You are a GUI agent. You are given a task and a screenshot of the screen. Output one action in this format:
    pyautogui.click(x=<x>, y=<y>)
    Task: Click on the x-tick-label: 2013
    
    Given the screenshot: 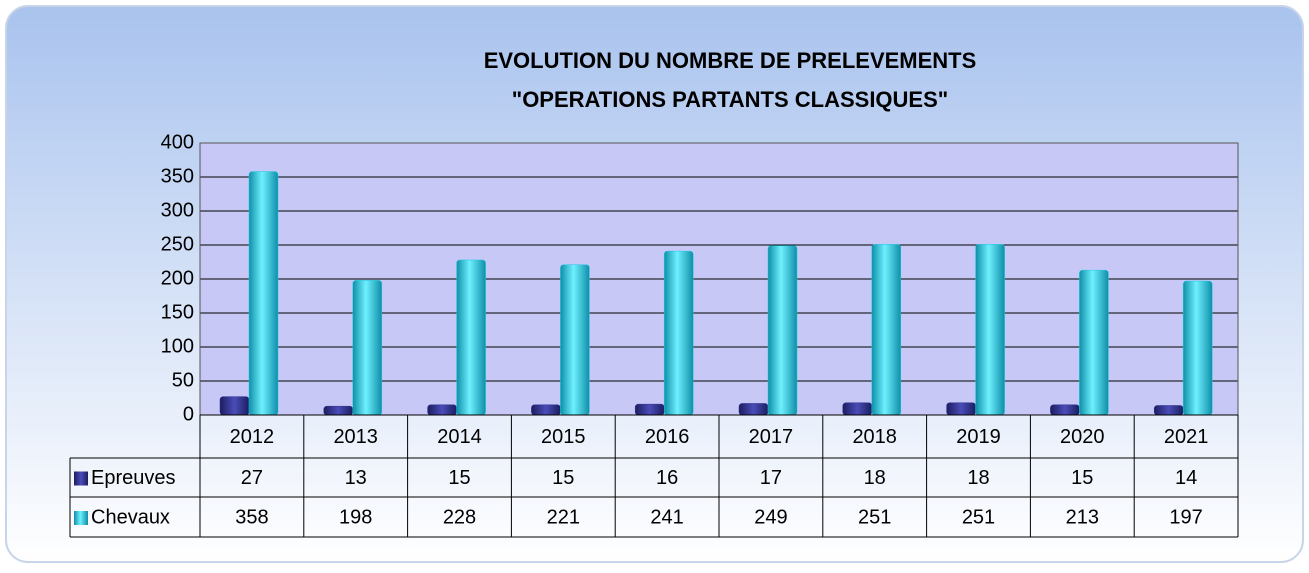 What is the action you would take?
    pyautogui.click(x=355, y=437)
    